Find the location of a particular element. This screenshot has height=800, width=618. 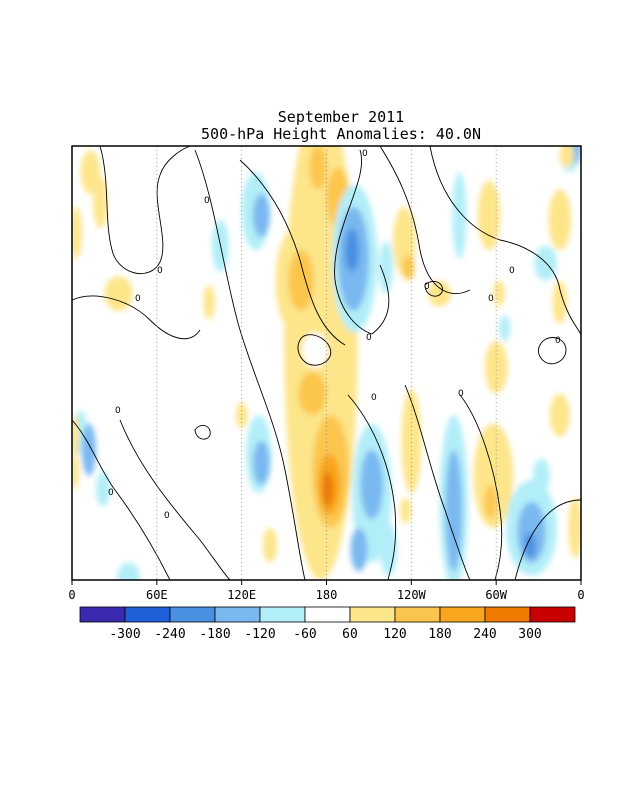

colorbar-label: -300 is located at coordinates (124, 634).